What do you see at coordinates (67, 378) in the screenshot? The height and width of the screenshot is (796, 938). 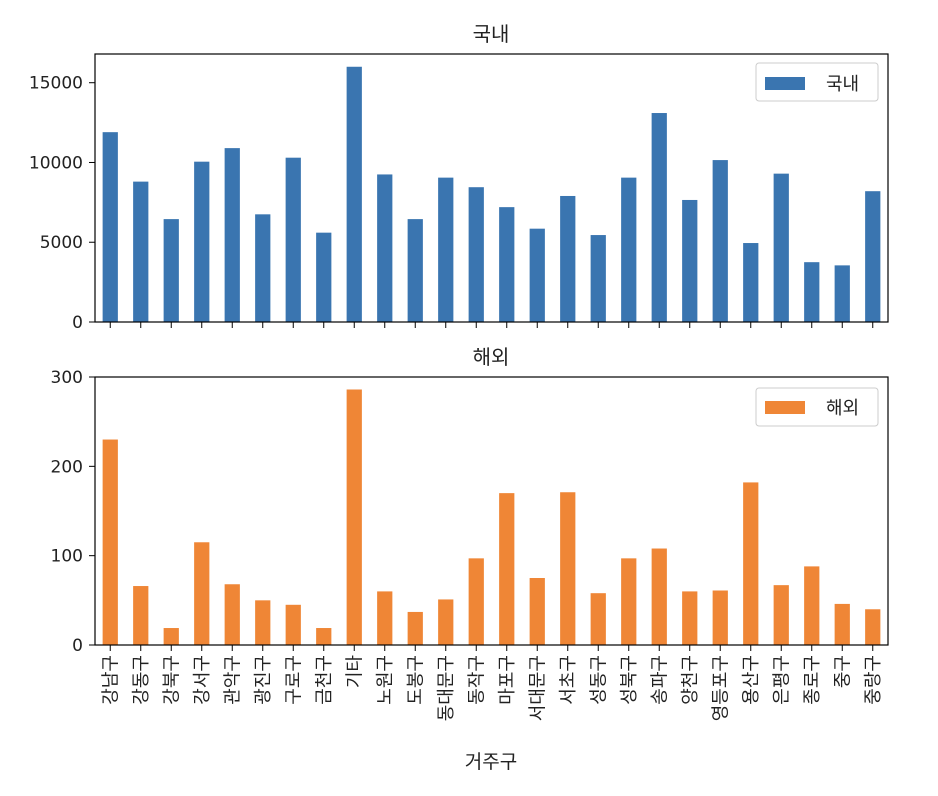 I see `y-tick-label: 300` at bounding box center [67, 378].